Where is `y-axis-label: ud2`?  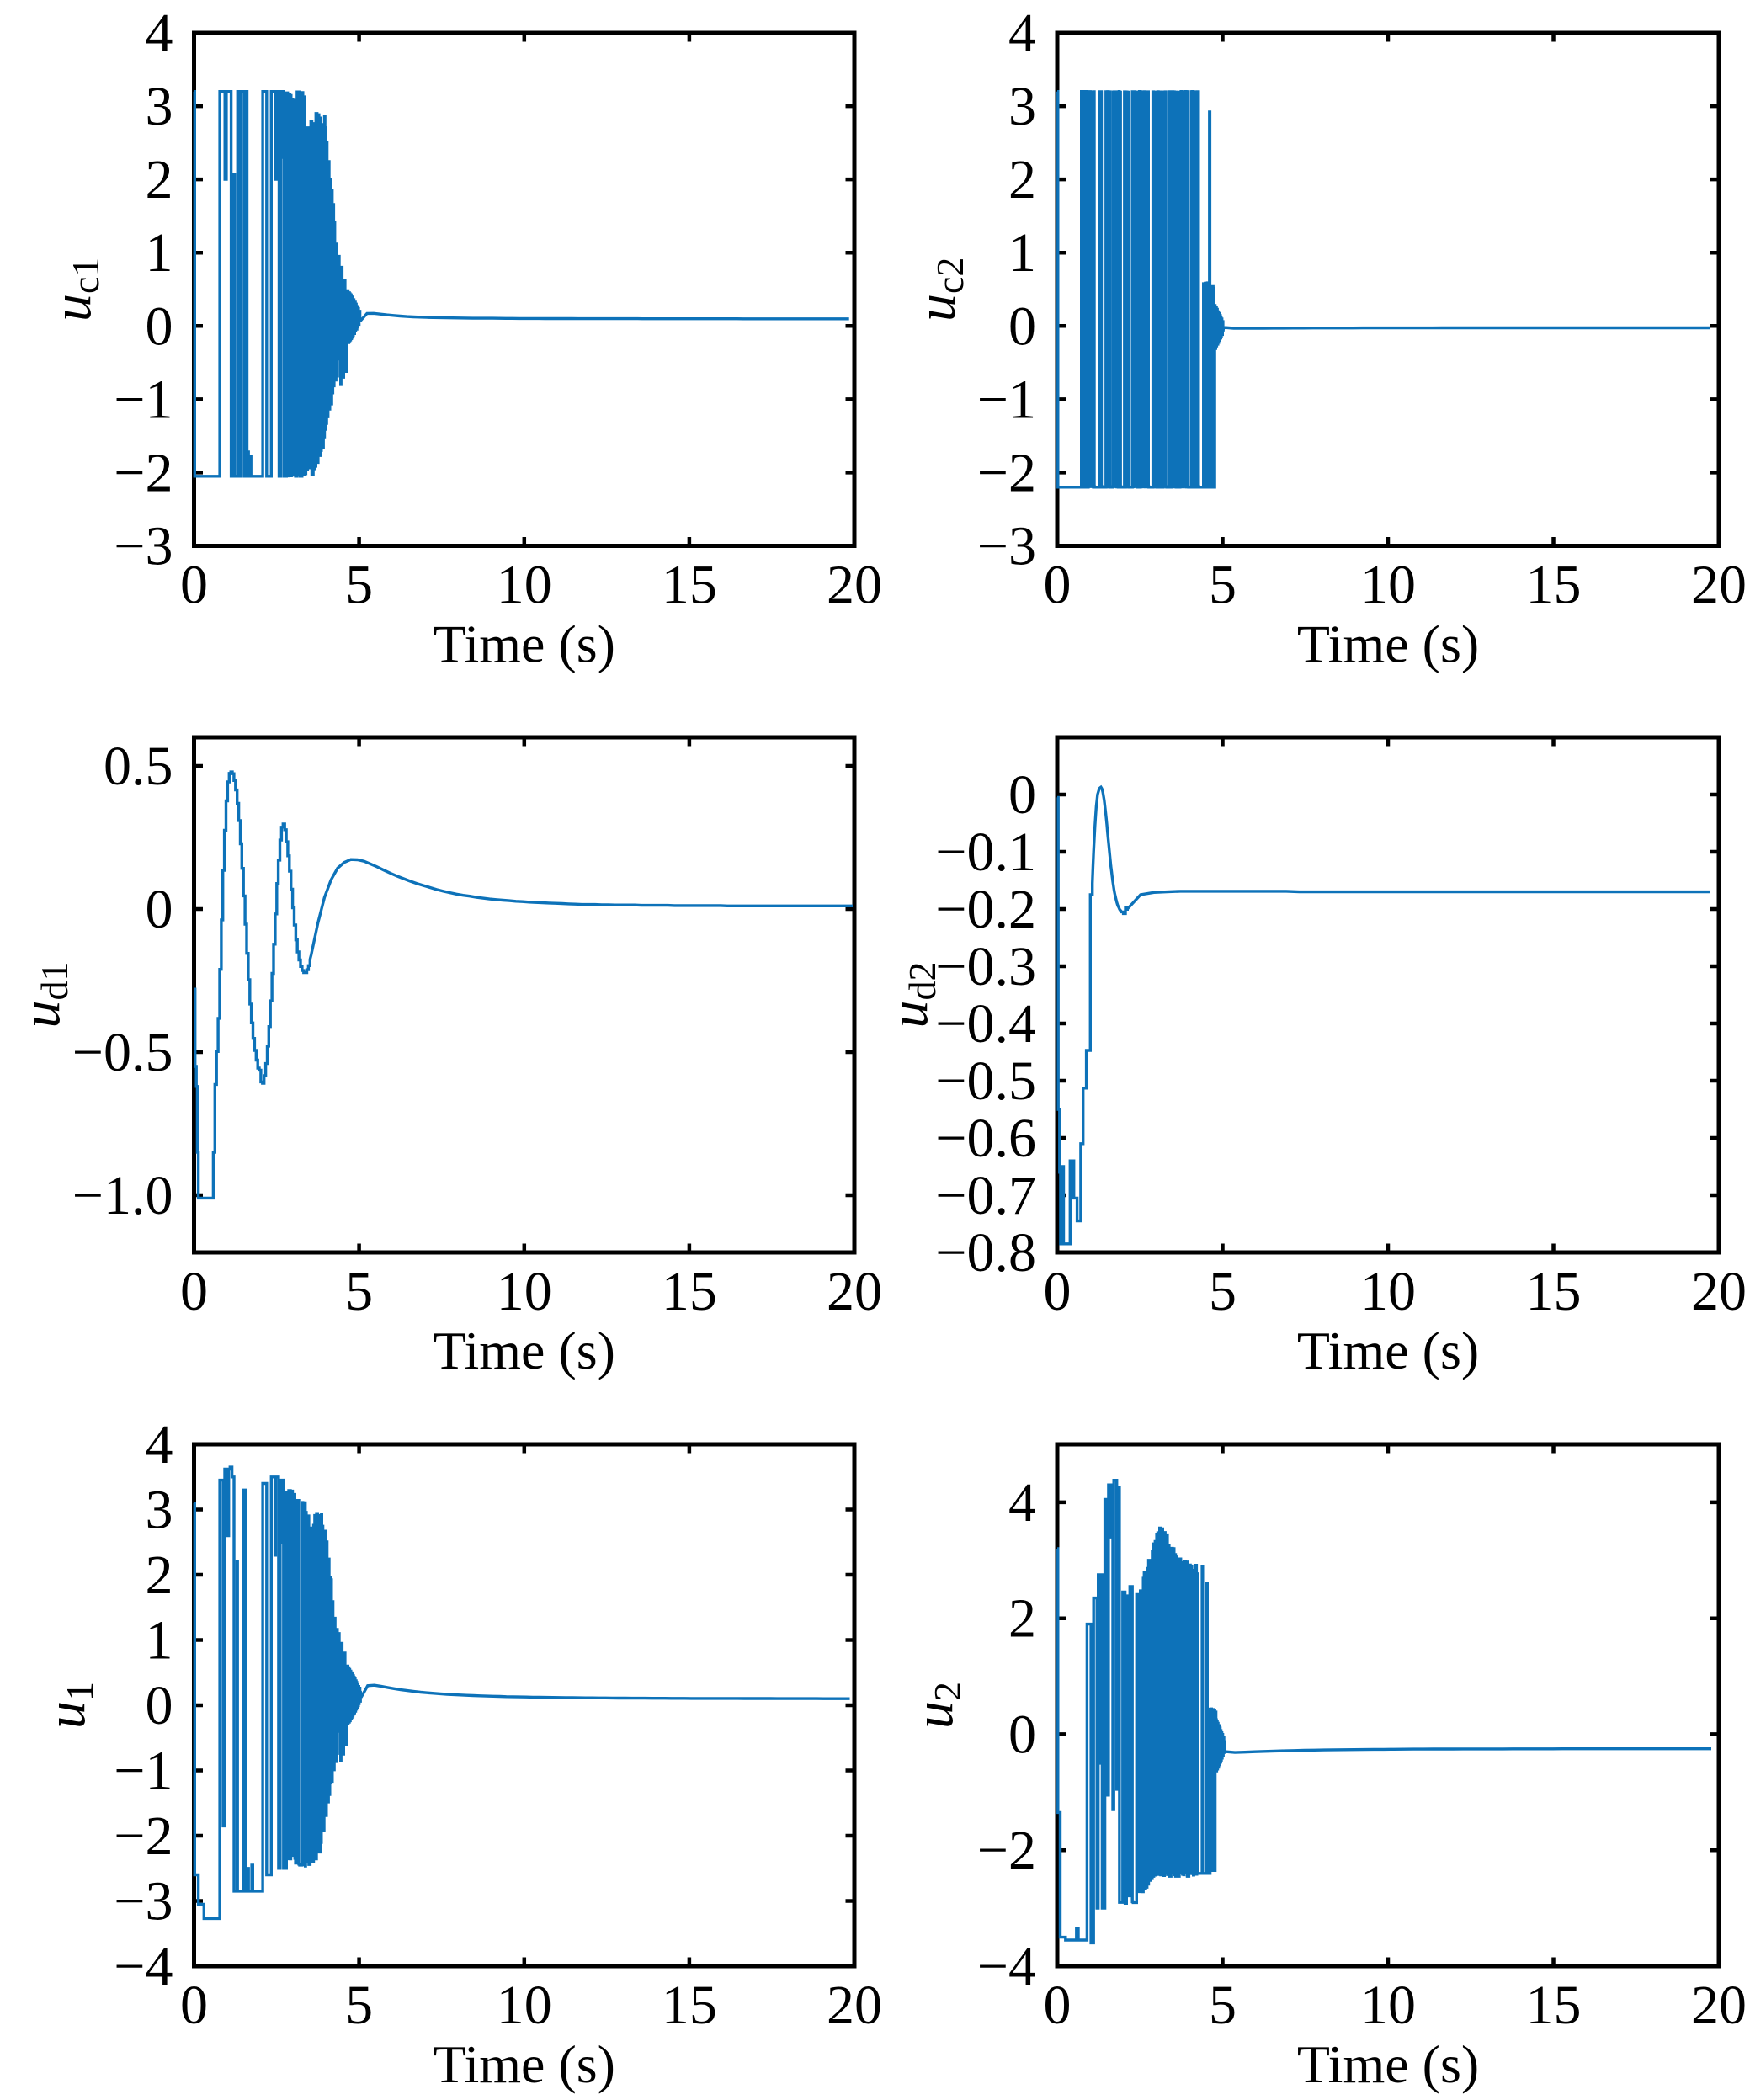 y-axis-label: ud2 is located at coordinates (911, 995).